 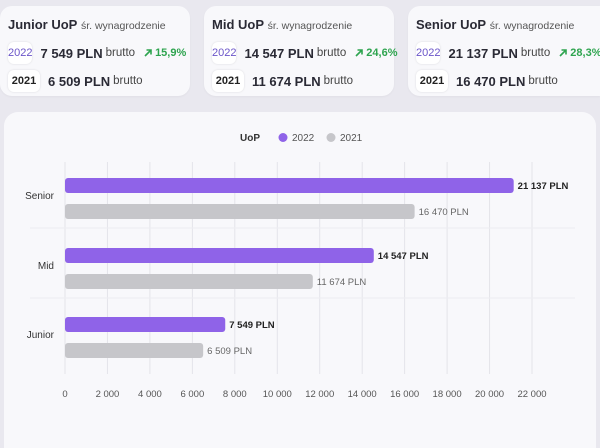 What do you see at coordinates (277, 394) in the screenshot?
I see `x-tick-label: 10 000` at bounding box center [277, 394].